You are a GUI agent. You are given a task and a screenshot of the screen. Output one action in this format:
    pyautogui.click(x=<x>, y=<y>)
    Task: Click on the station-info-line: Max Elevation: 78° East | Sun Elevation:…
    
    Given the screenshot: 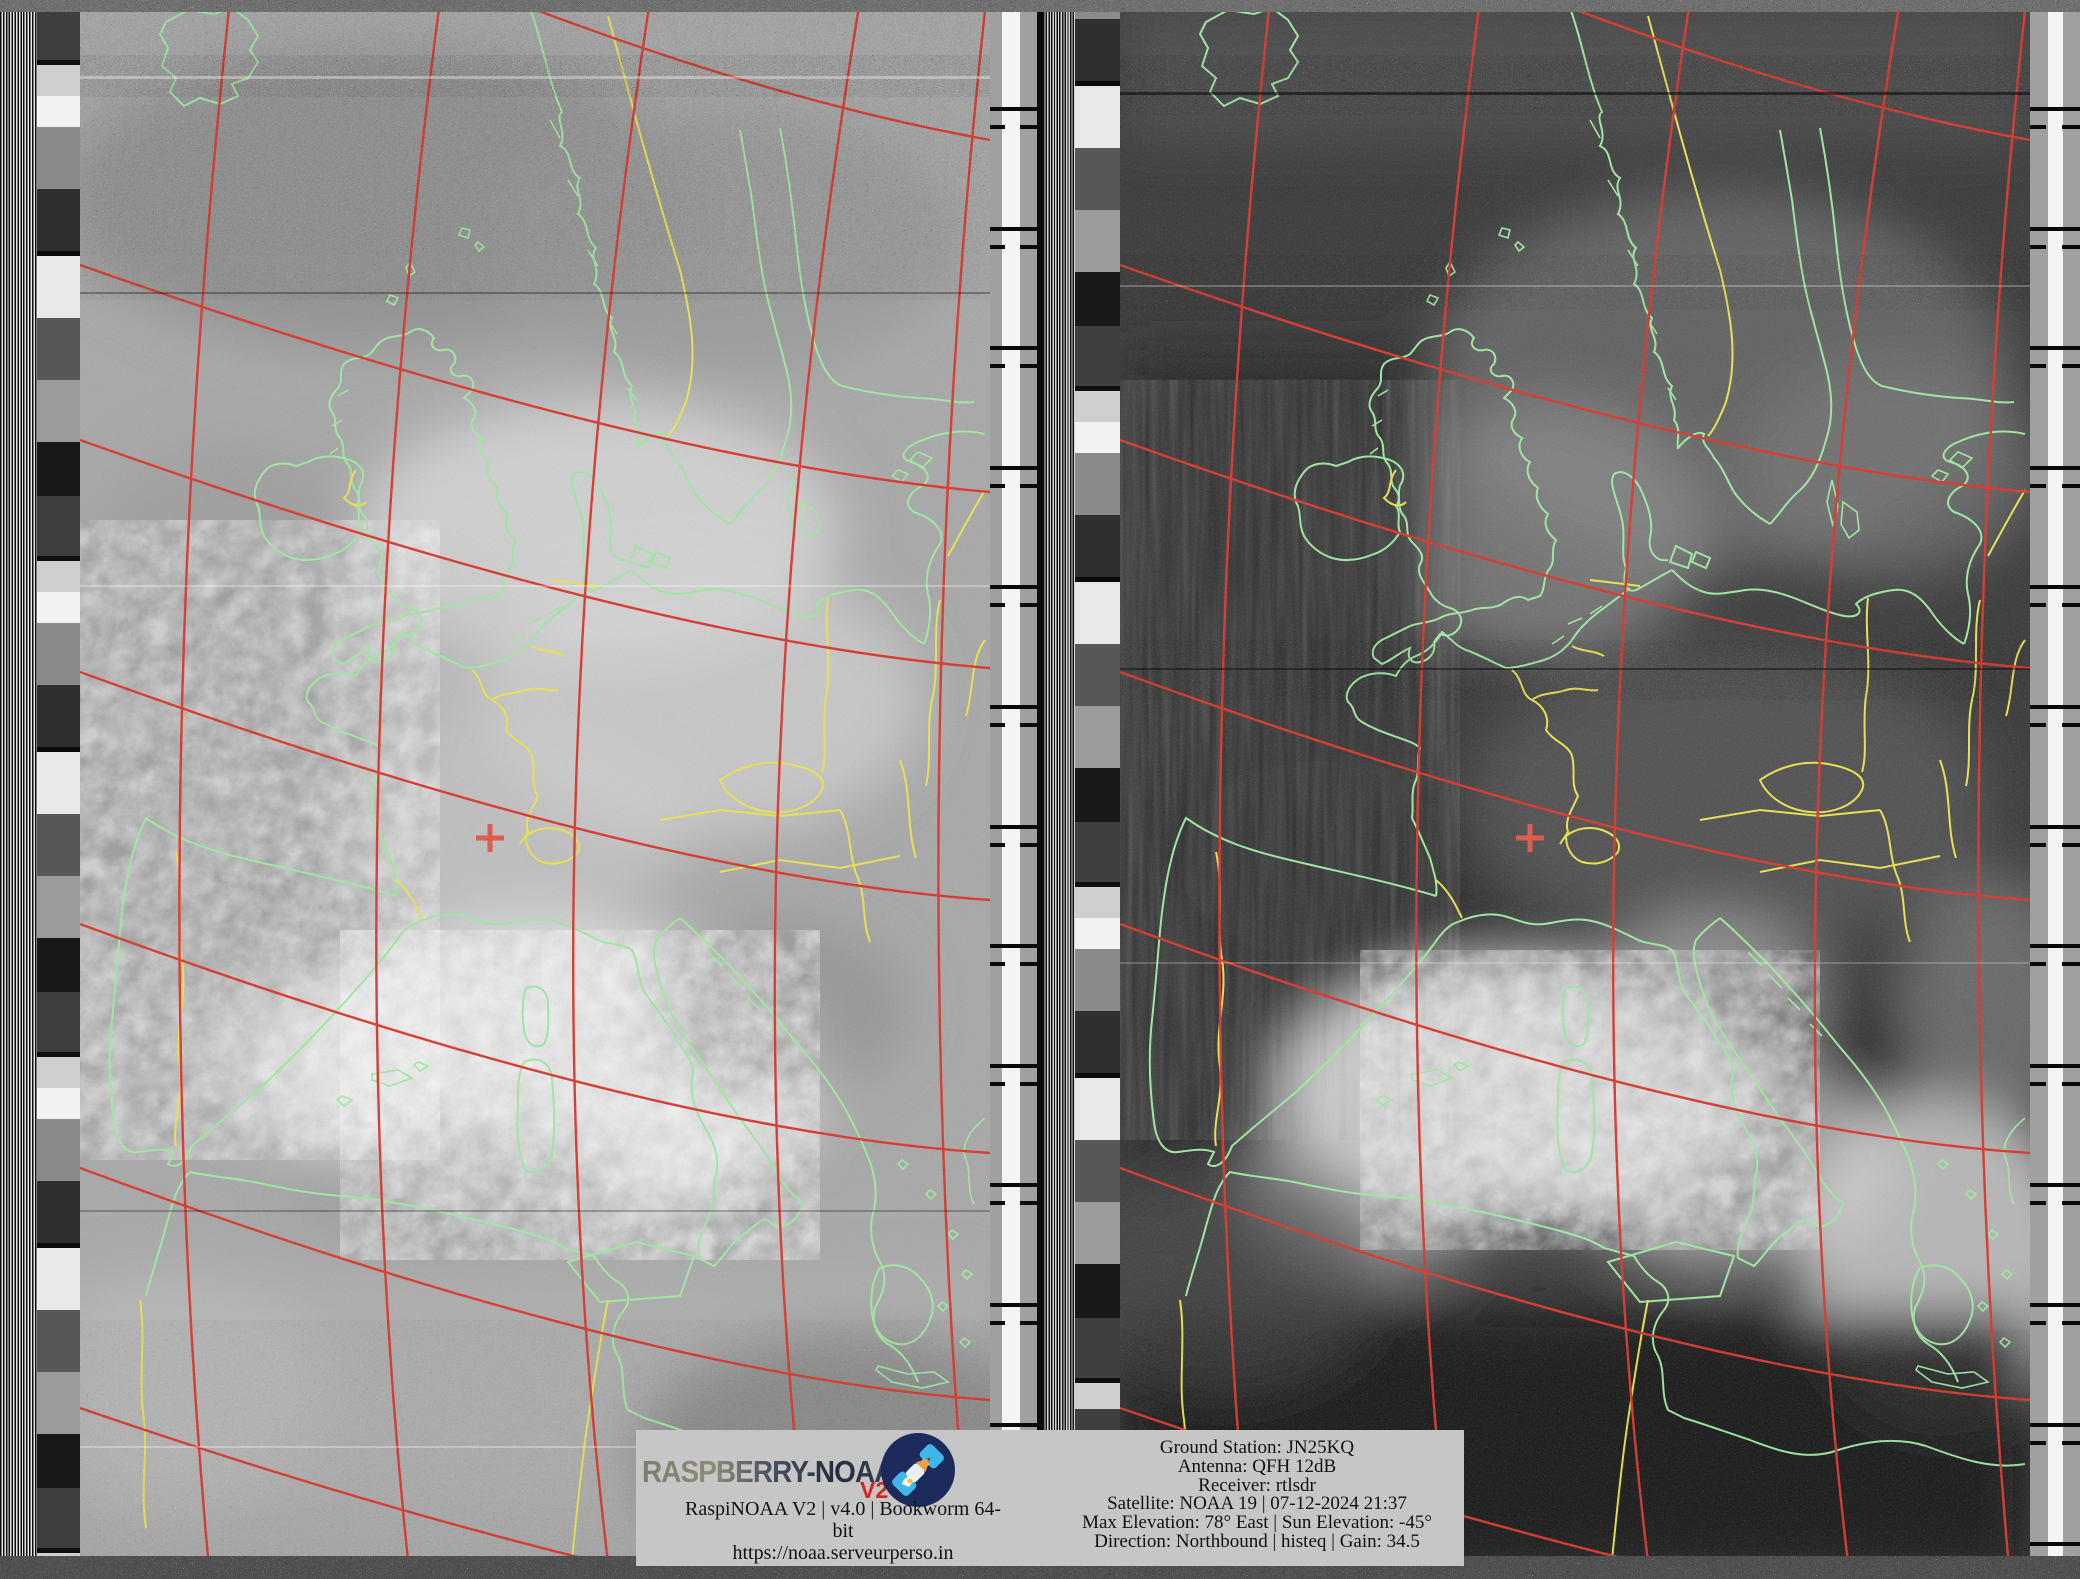 What is the action you would take?
    pyautogui.click(x=1257, y=1523)
    